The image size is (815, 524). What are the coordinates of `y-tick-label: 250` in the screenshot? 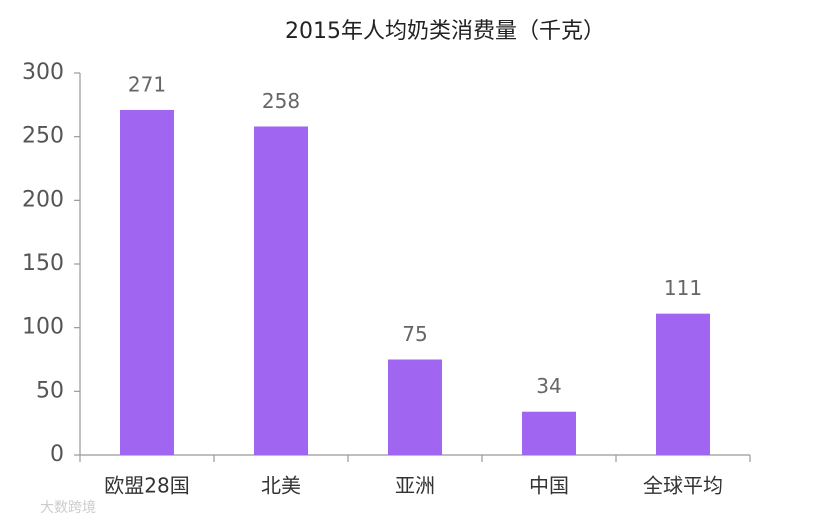 It's located at (43, 136).